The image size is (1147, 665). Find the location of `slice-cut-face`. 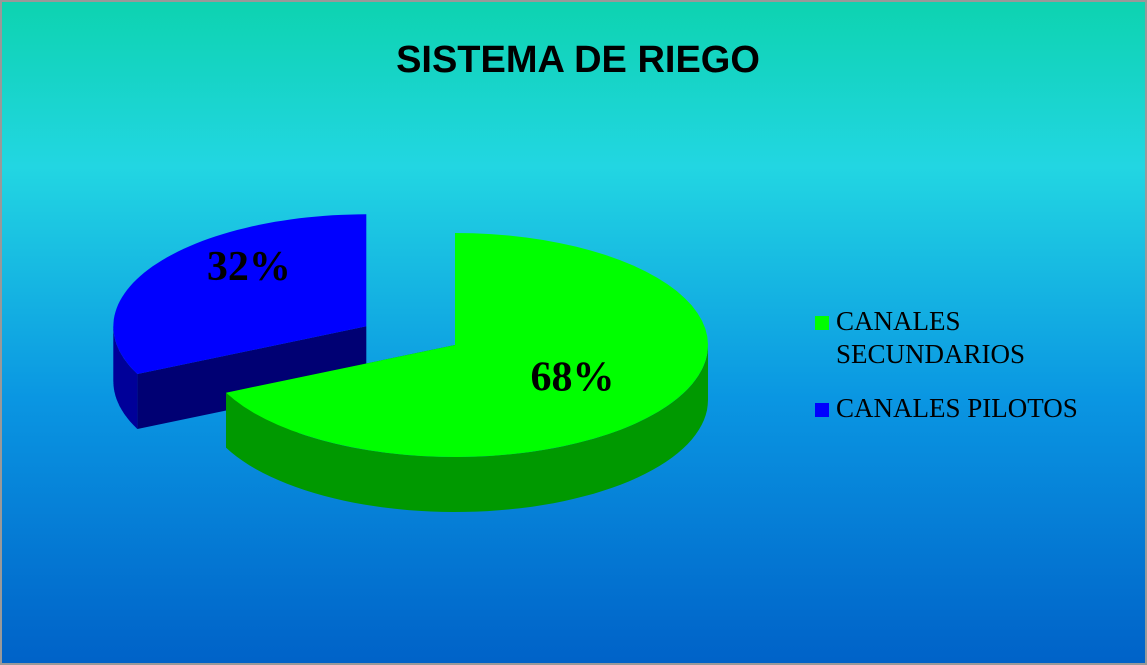

slice-cut-face is located at coordinates (252, 377).